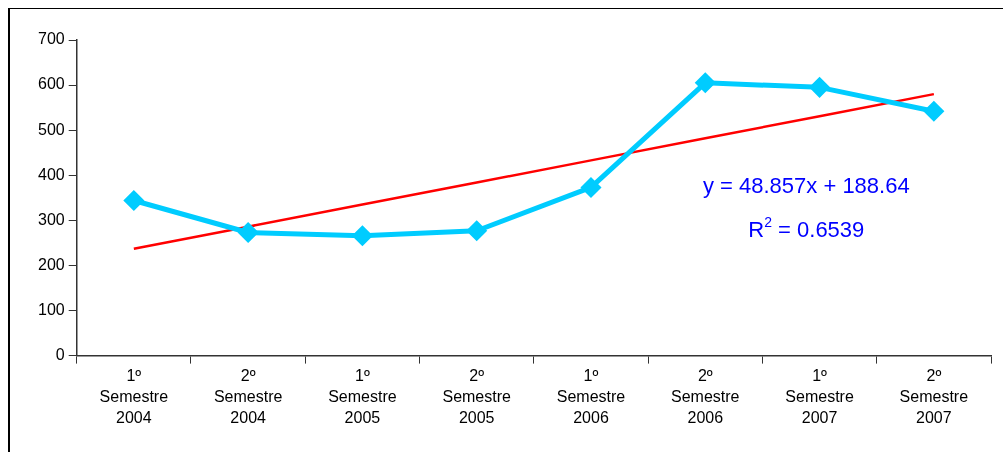 The image size is (1003, 452). What do you see at coordinates (248, 397) in the screenshot?
I see `x-tick-label: 2º Semestre 2004` at bounding box center [248, 397].